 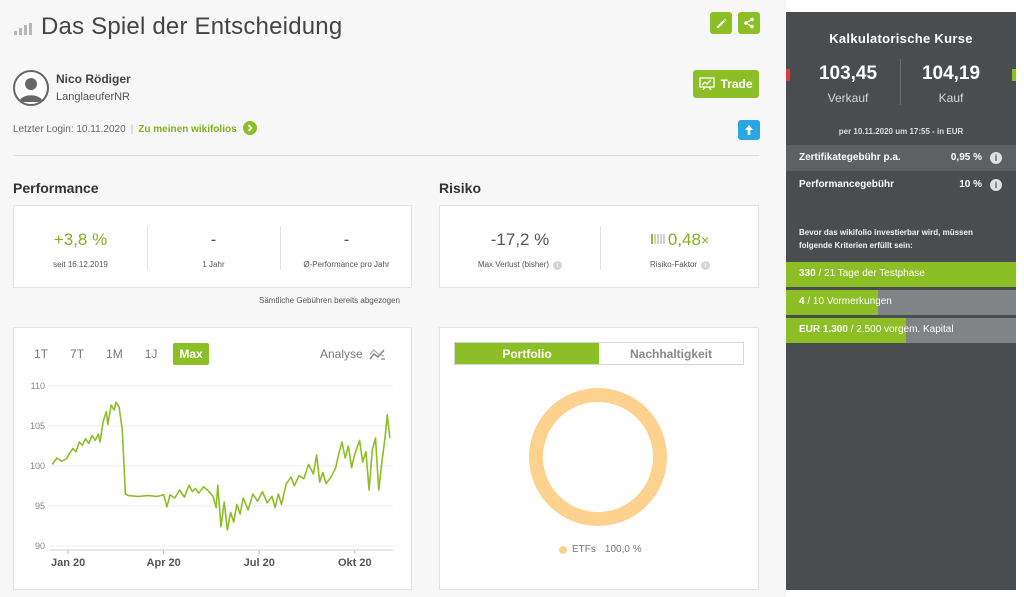 What do you see at coordinates (80, 264) in the screenshot?
I see `stat-label: seit 16.12.2019` at bounding box center [80, 264].